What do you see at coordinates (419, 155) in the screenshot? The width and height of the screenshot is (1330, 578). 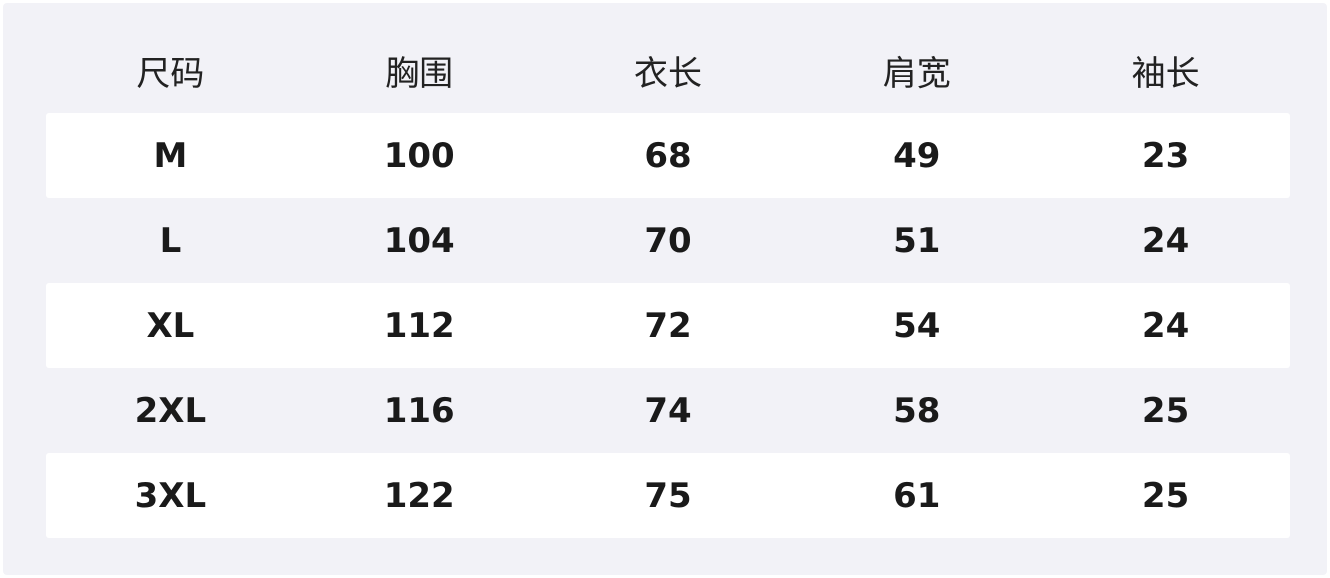 I see `cell-chest: 100` at bounding box center [419, 155].